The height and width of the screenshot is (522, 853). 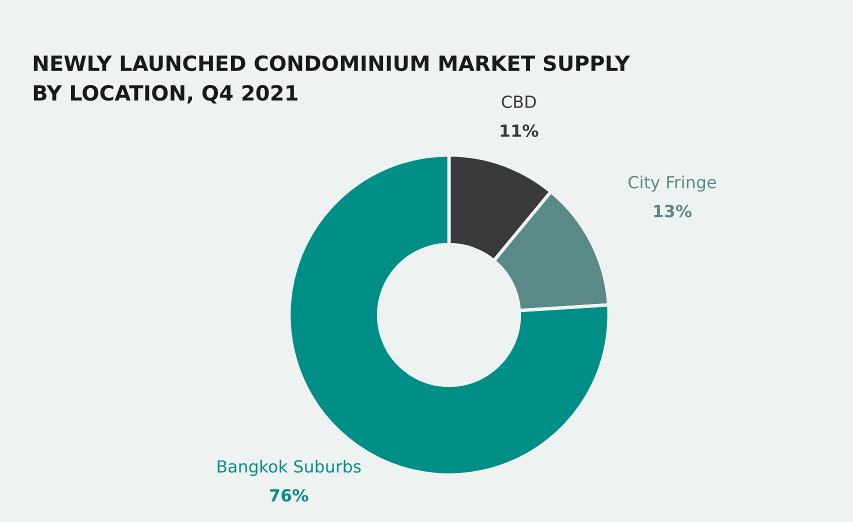 What do you see at coordinates (519, 101) in the screenshot?
I see `slice-label: CBD` at bounding box center [519, 101].